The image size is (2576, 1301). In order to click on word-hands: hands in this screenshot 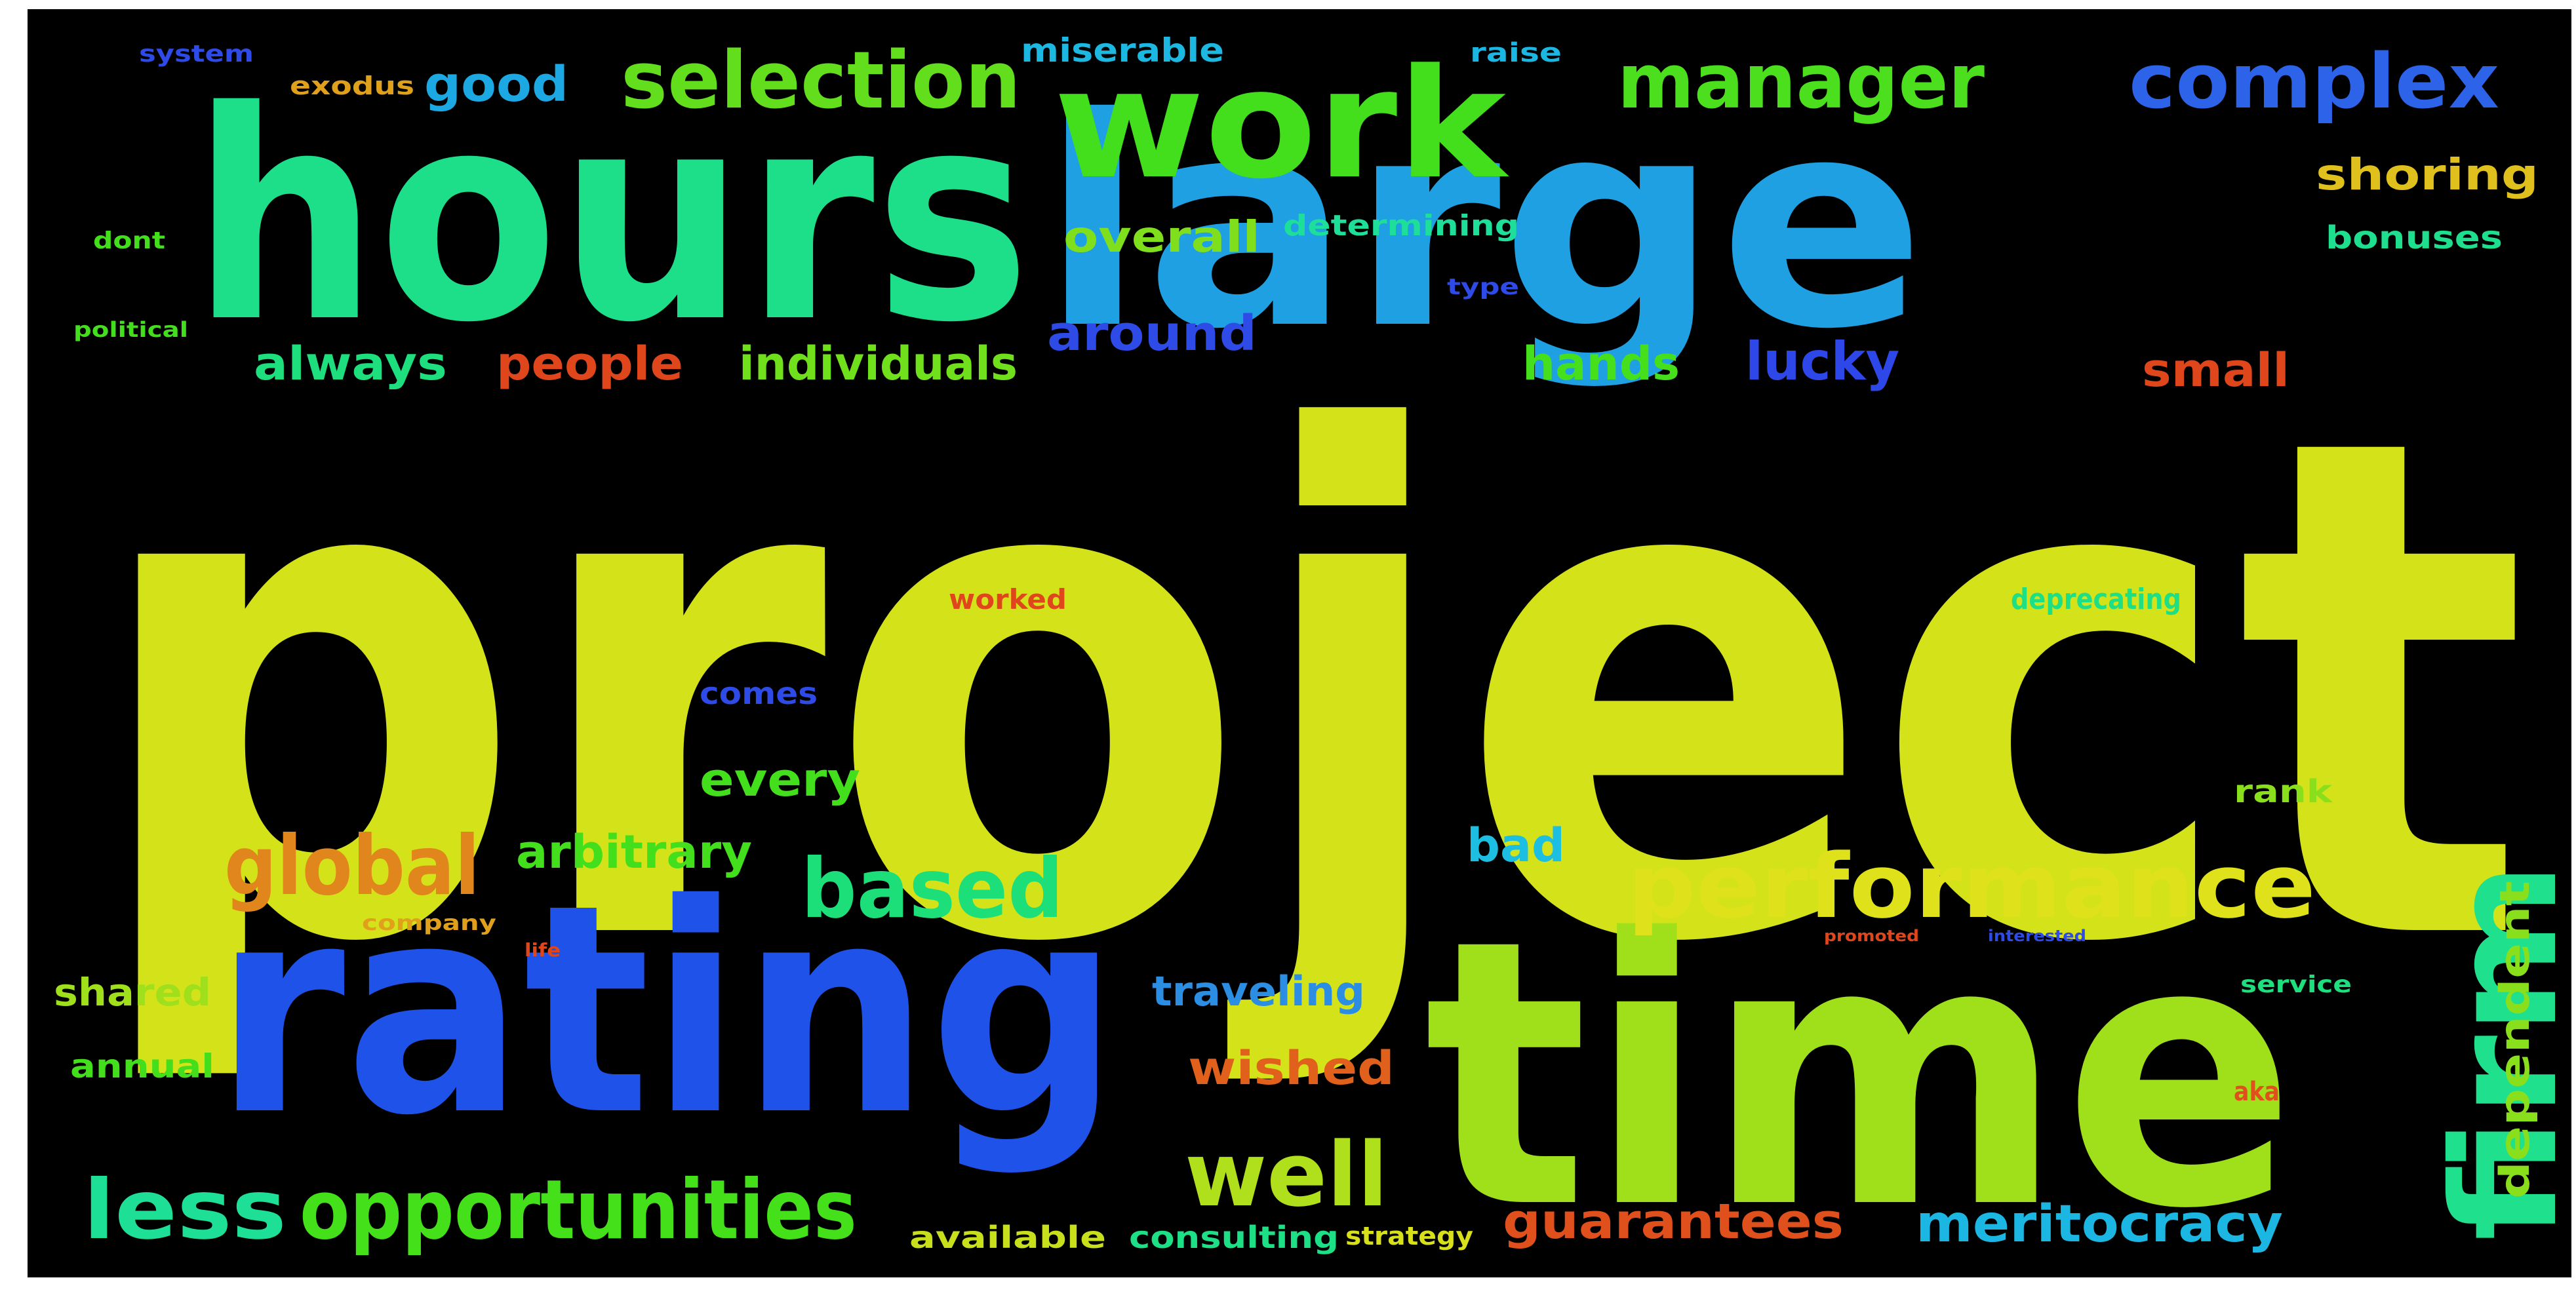, I will do `click(1601, 364)`.